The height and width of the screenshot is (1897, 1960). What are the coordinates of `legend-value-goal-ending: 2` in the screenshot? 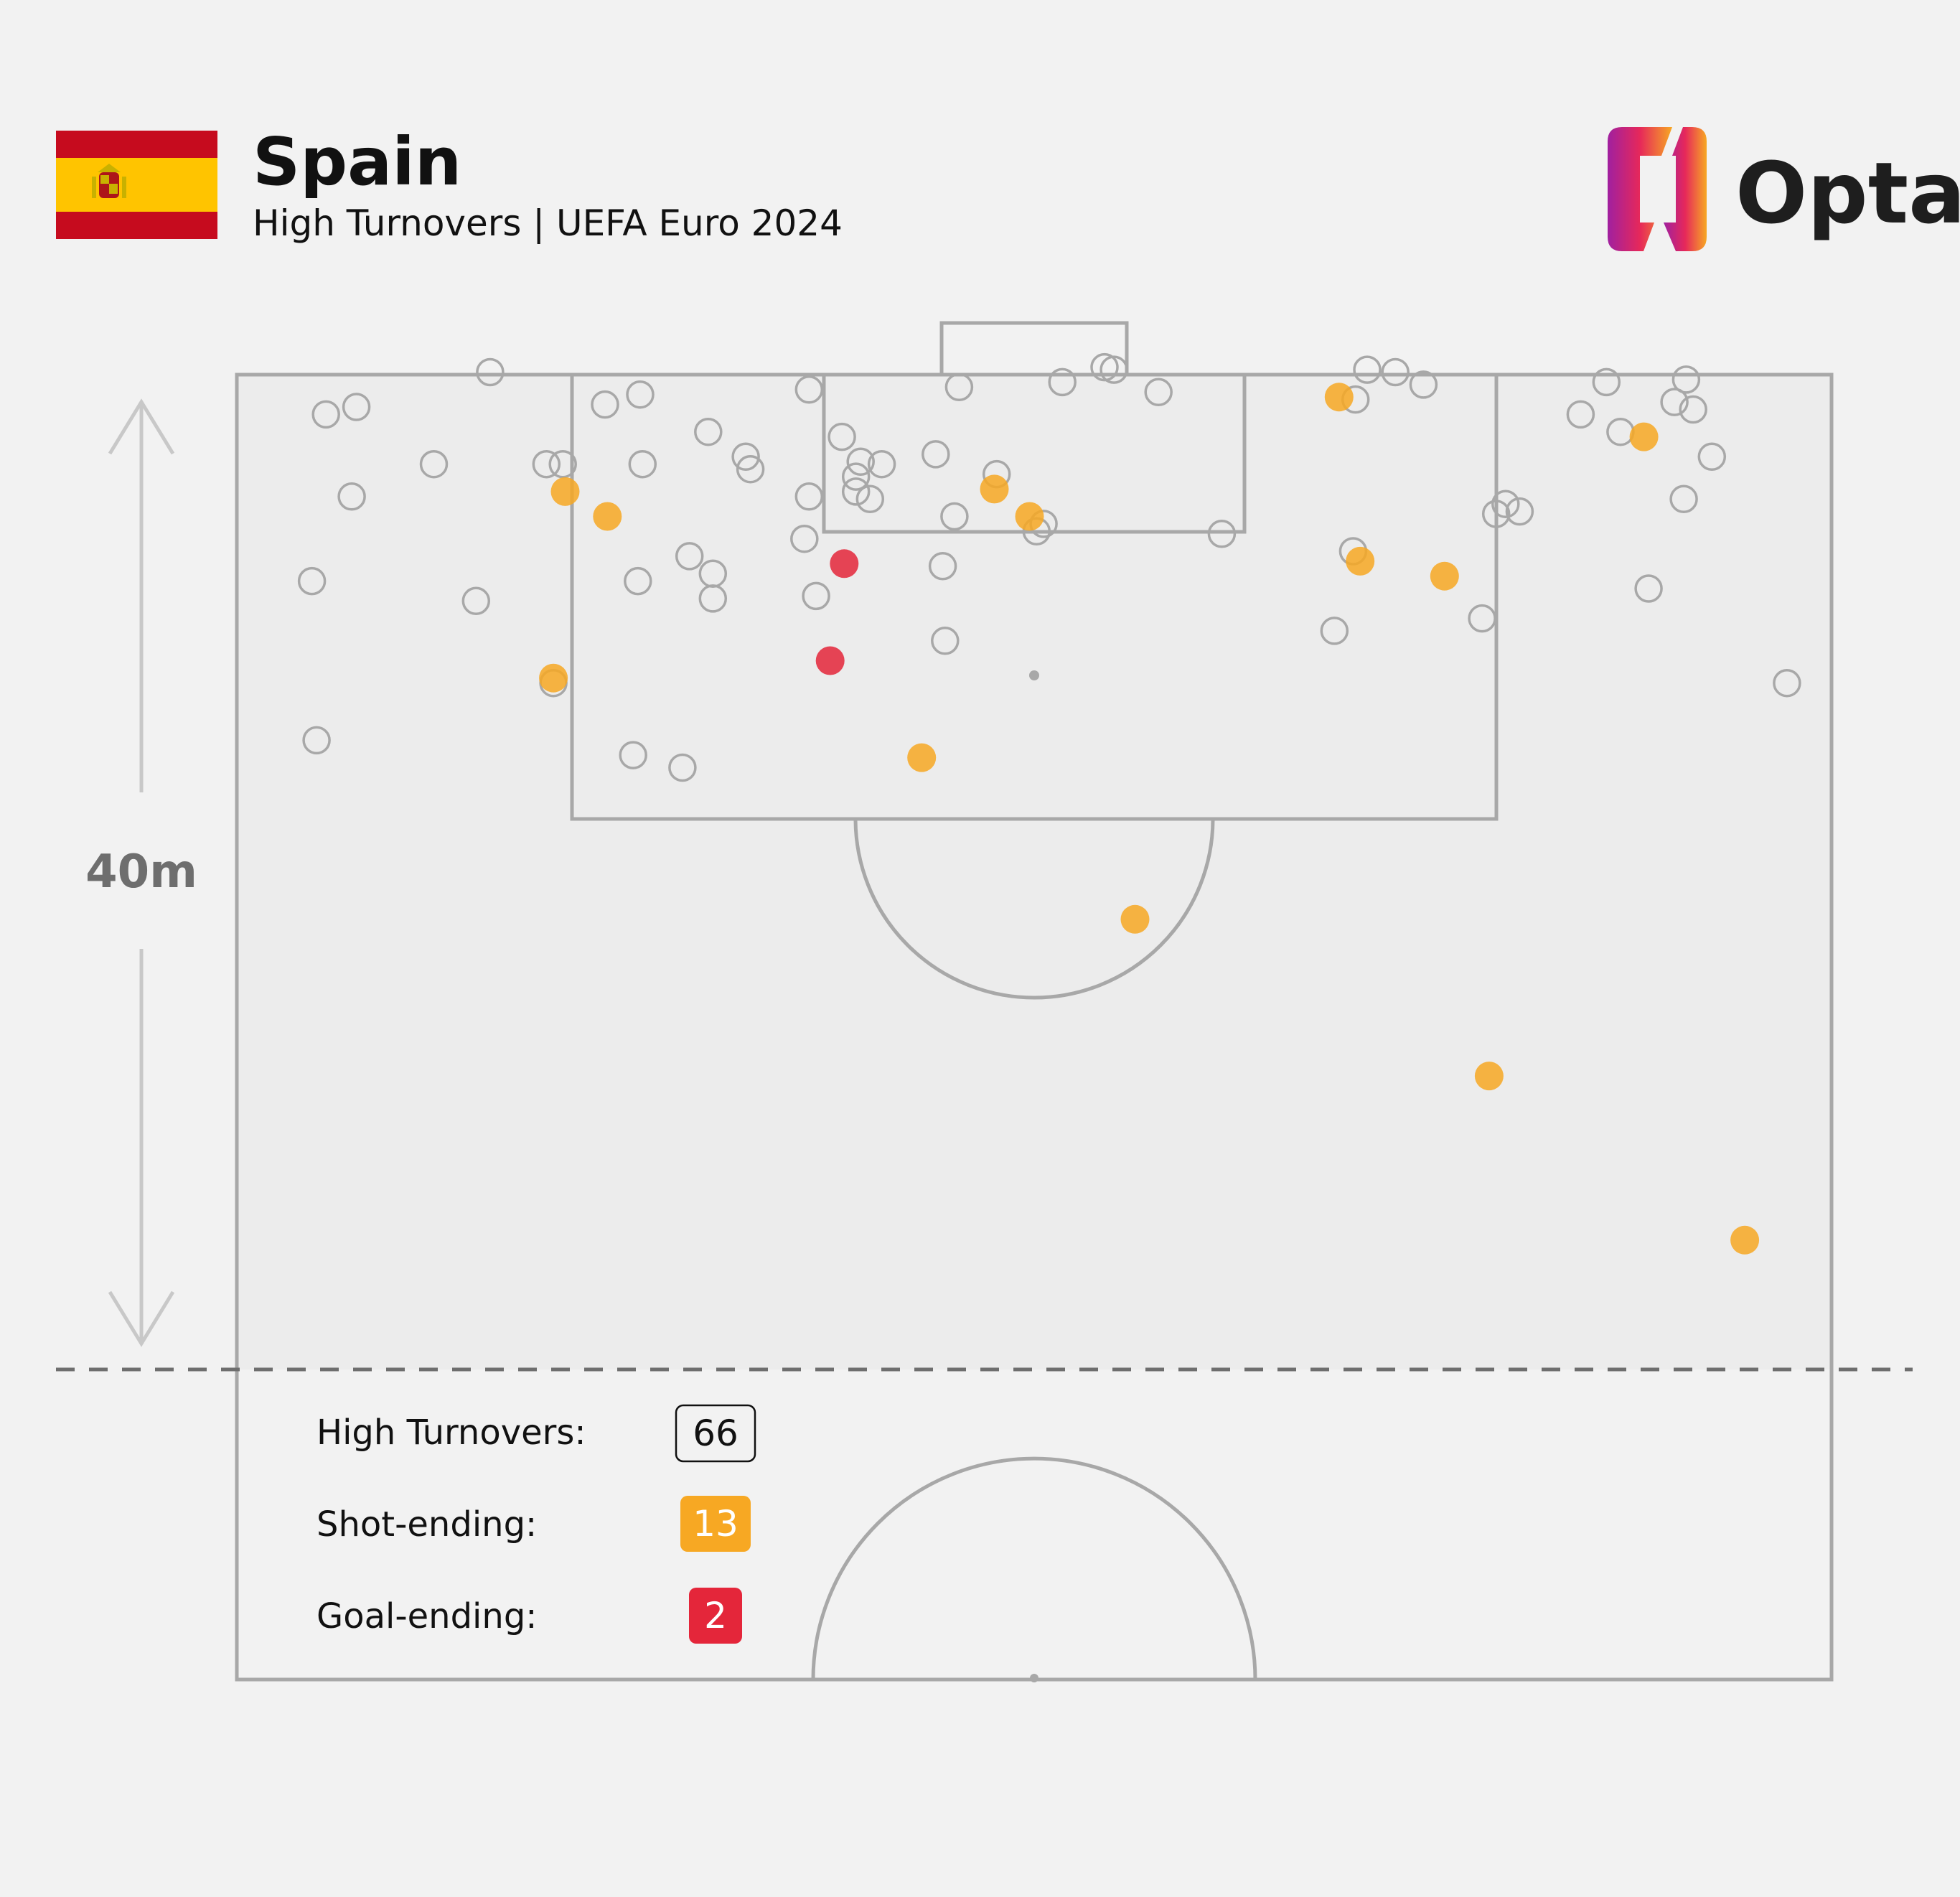 It's located at (715, 1615).